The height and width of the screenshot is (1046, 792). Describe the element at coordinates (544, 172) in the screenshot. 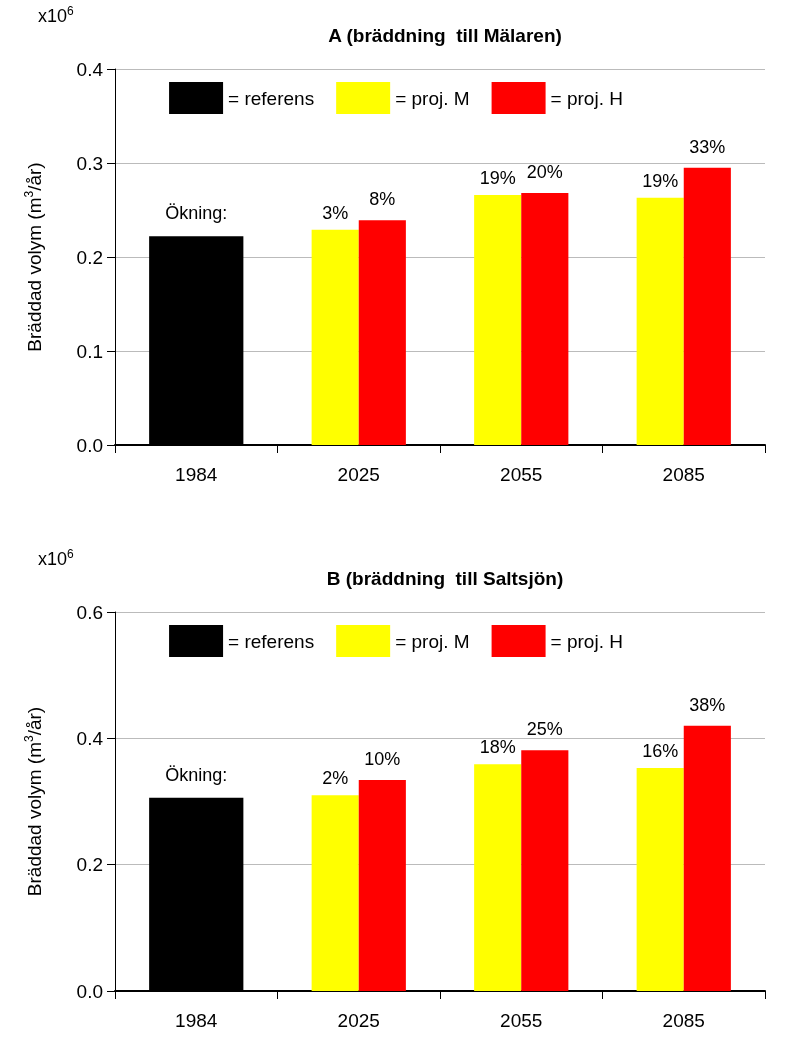

I see `annotation: 20%` at that location.